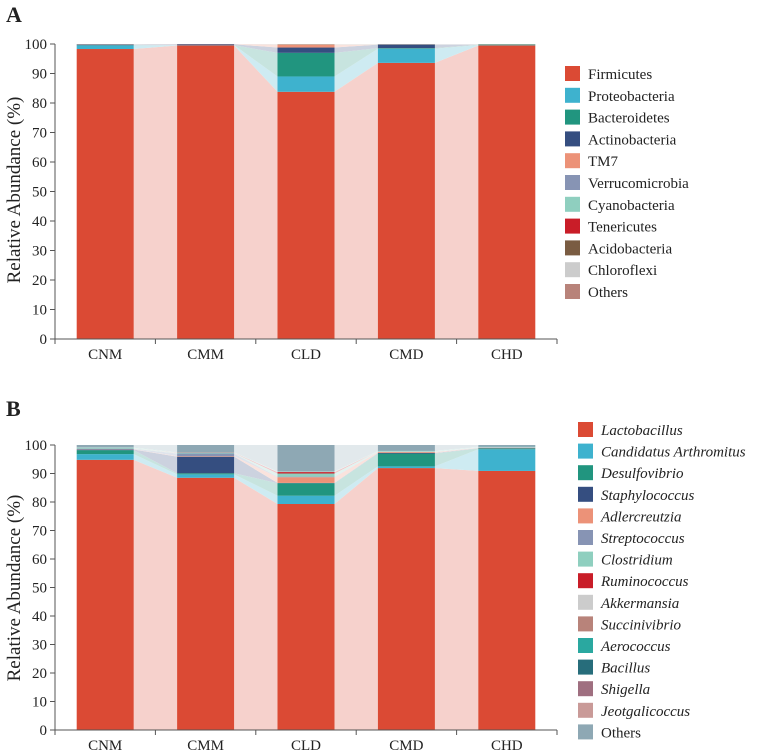  Describe the element at coordinates (44, 731) in the screenshot. I see `y-tick-label-0: 0` at that location.